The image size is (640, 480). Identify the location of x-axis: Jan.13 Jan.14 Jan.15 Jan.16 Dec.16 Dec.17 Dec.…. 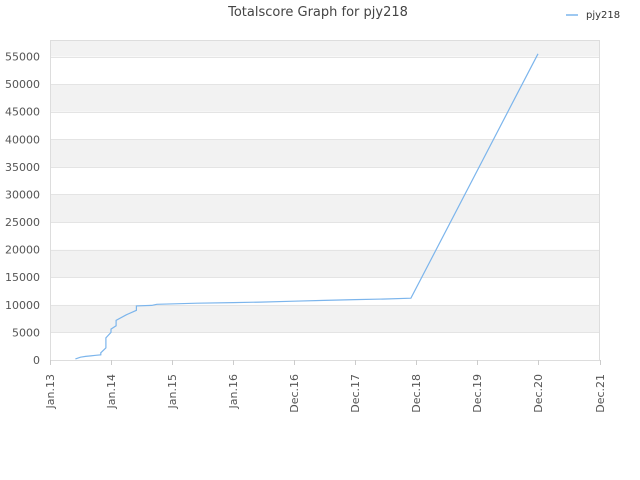
(325, 386).